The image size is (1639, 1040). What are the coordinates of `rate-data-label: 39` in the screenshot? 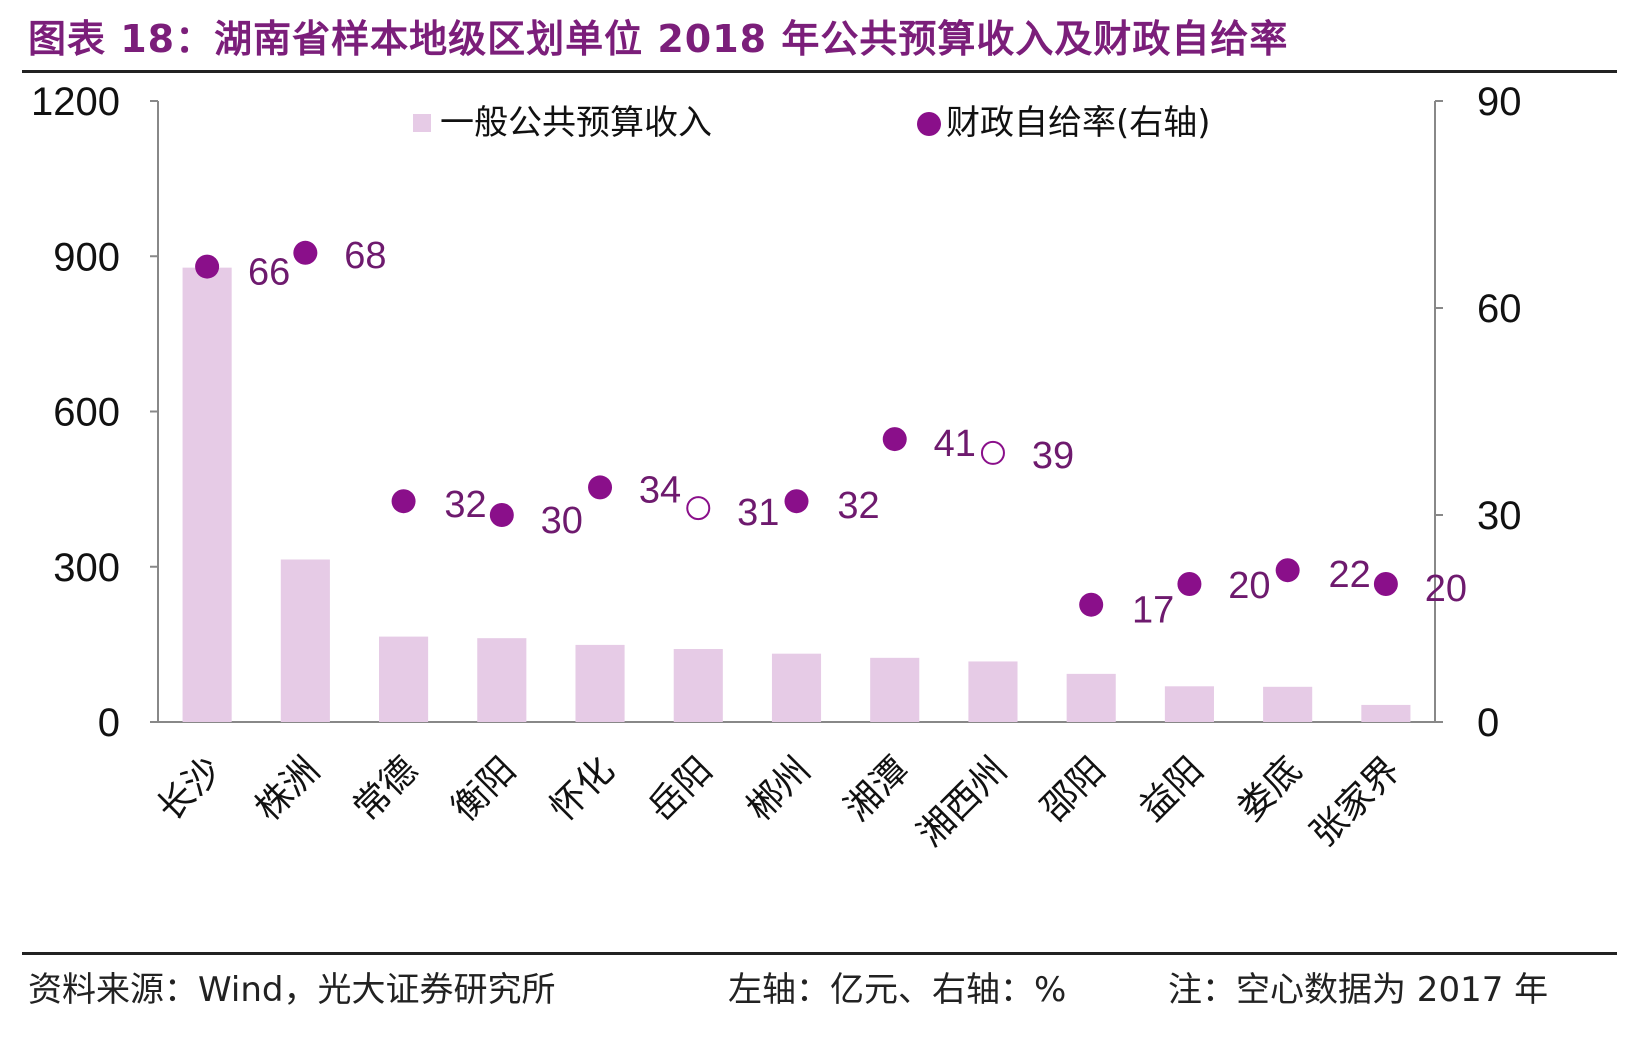 It's located at (1053, 456).